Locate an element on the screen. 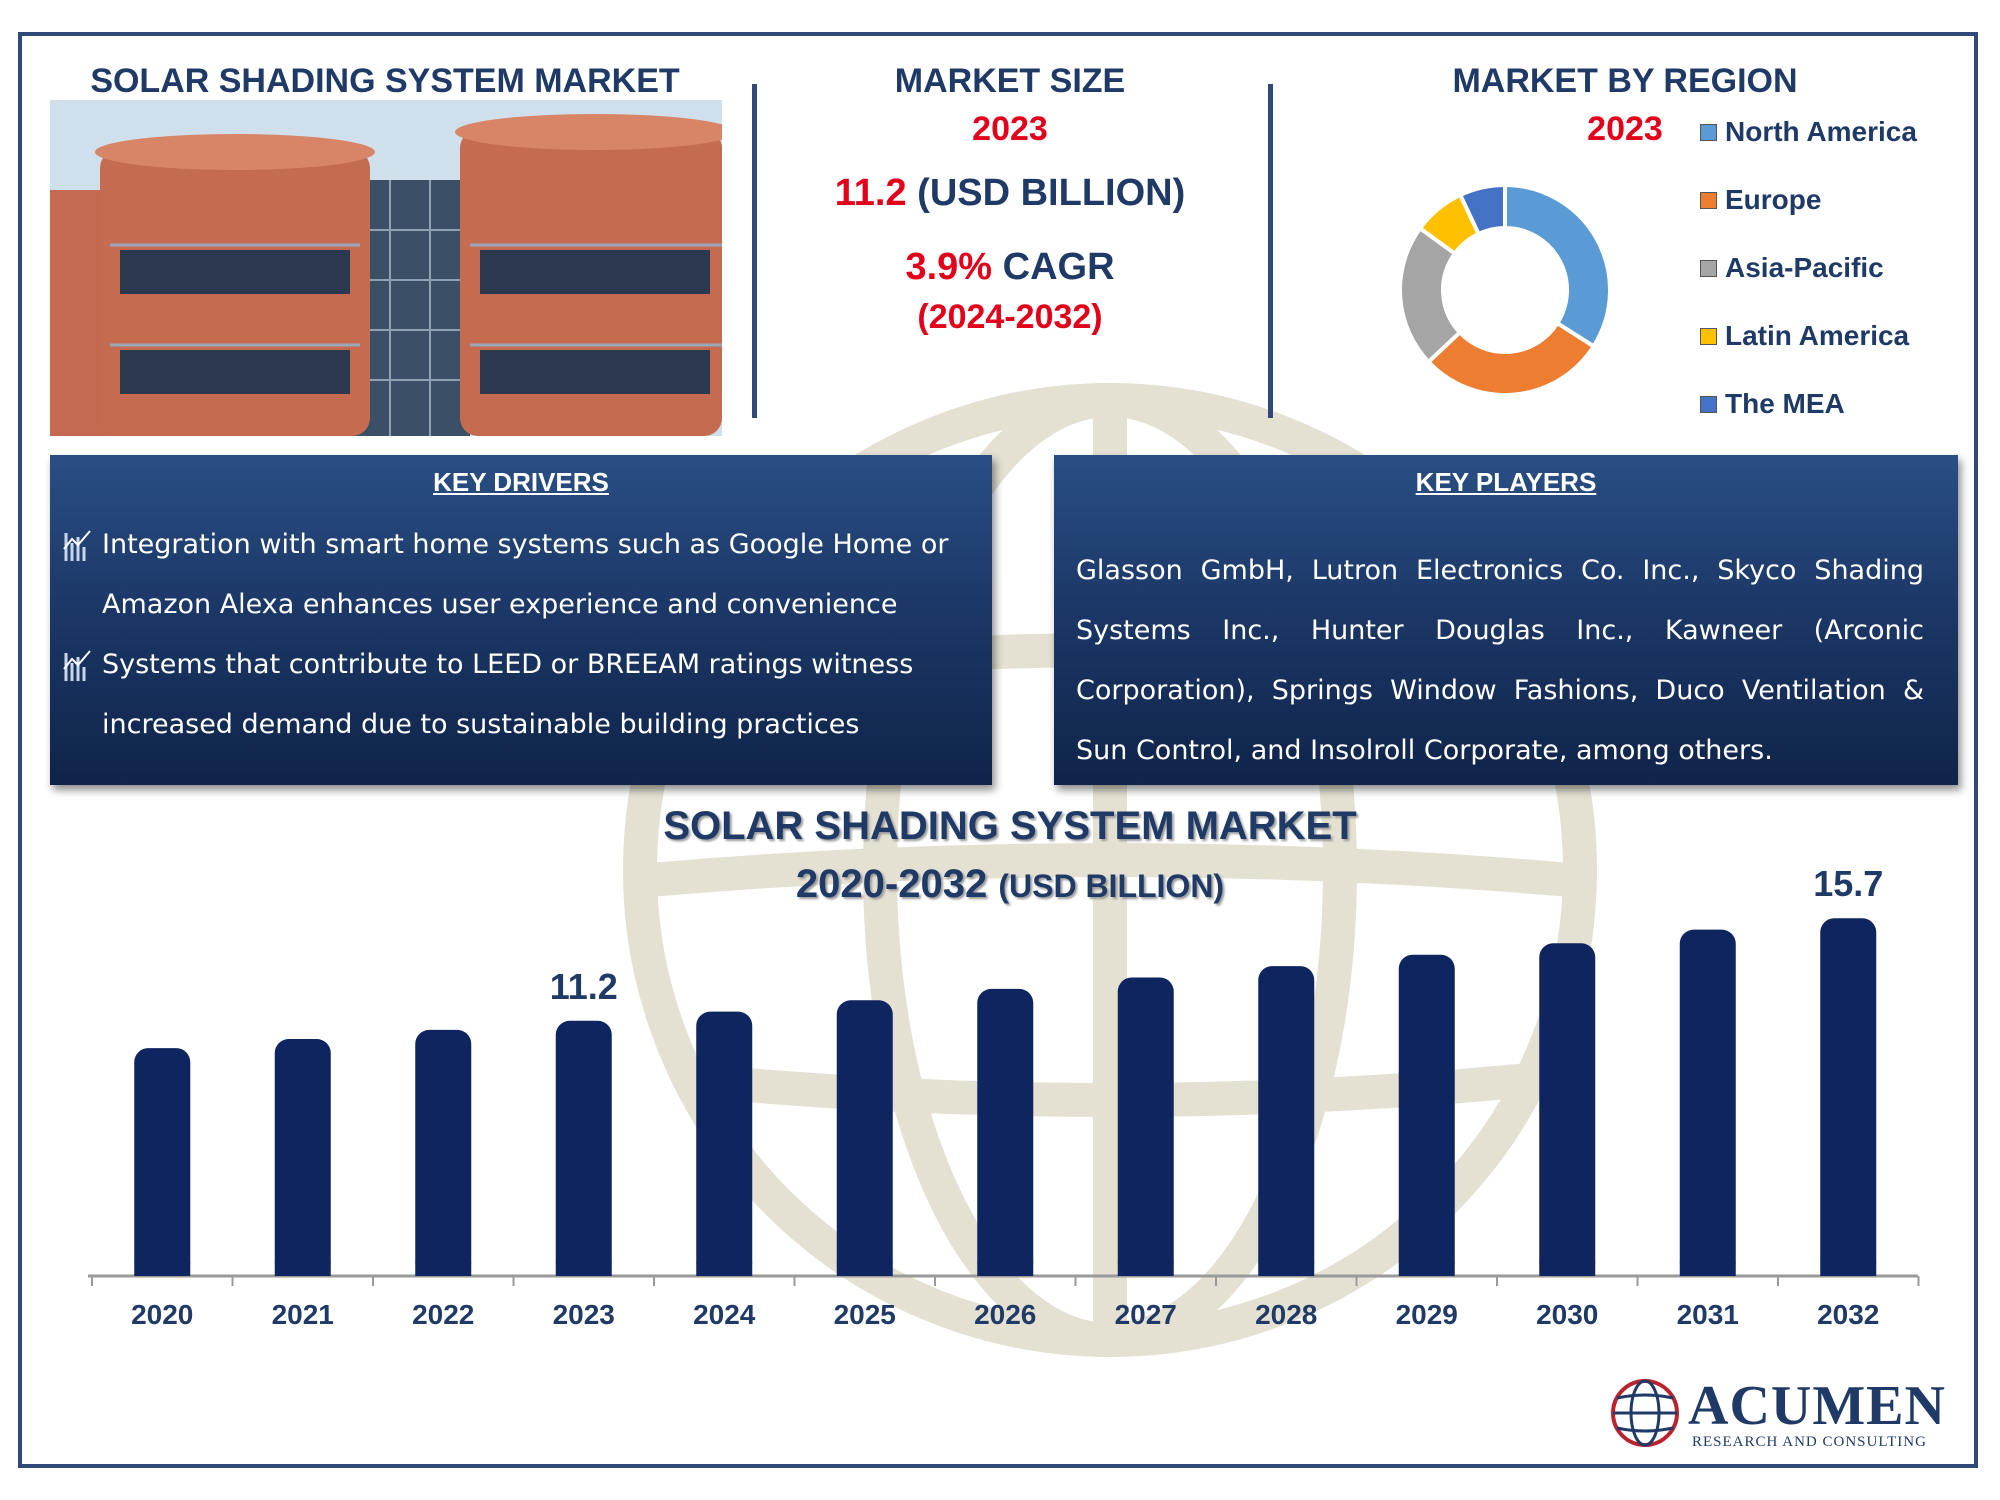  bar-2032 is located at coordinates (1848, 1097).